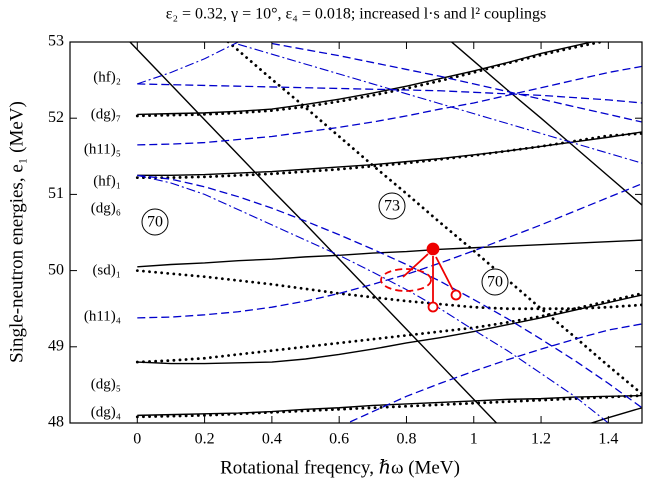  What do you see at coordinates (137, 439) in the screenshot?
I see `x-tick-label: 0` at bounding box center [137, 439].